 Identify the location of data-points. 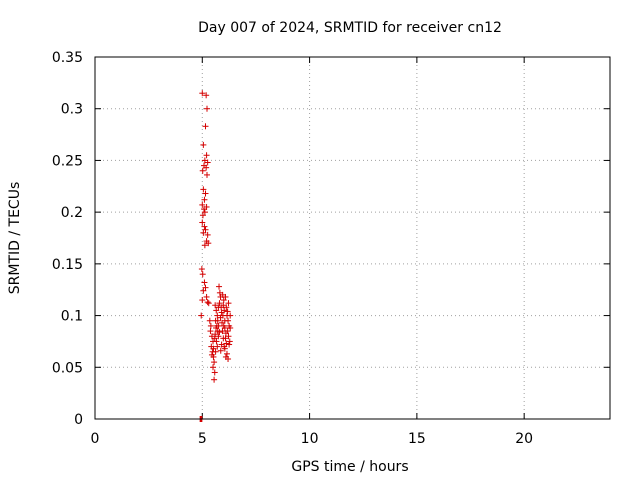
(215, 256).